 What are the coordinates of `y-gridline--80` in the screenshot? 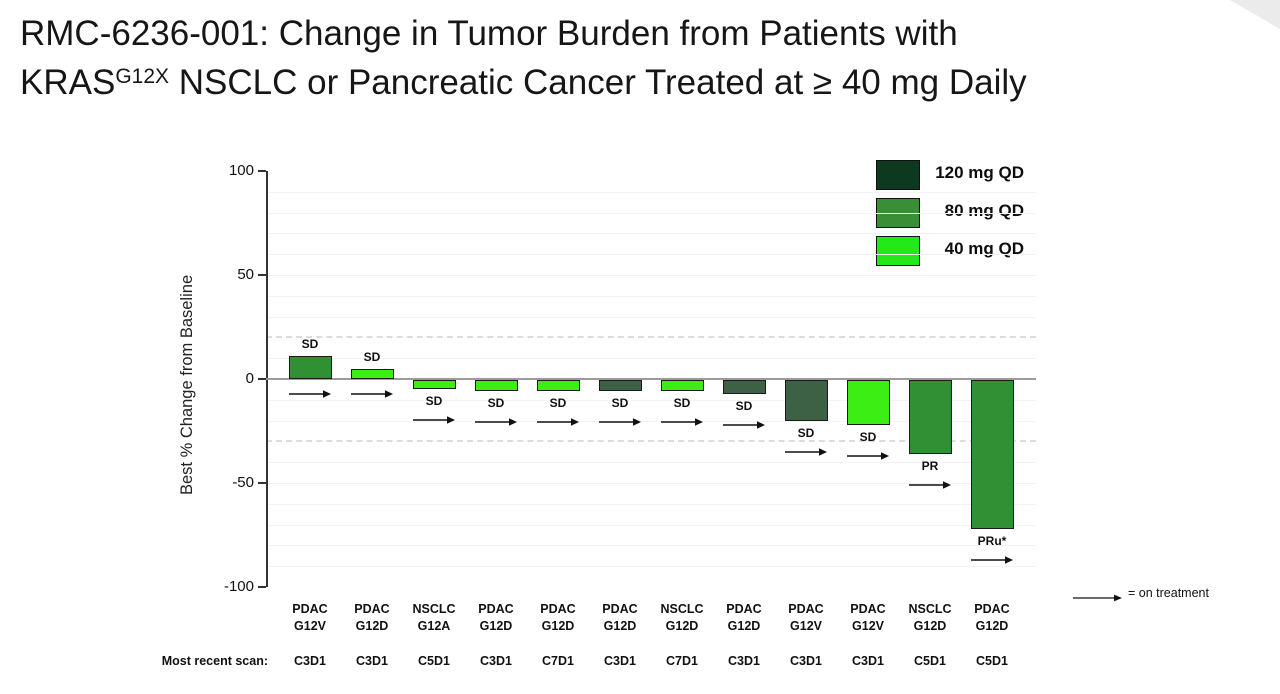 It's located at (651, 546).